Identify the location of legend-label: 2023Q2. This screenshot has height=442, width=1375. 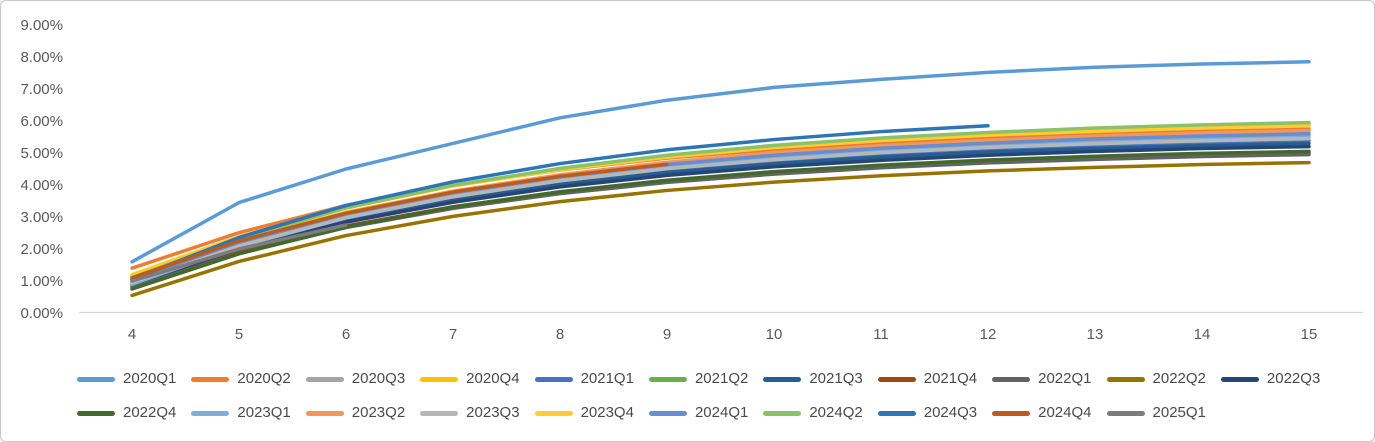
(378, 412).